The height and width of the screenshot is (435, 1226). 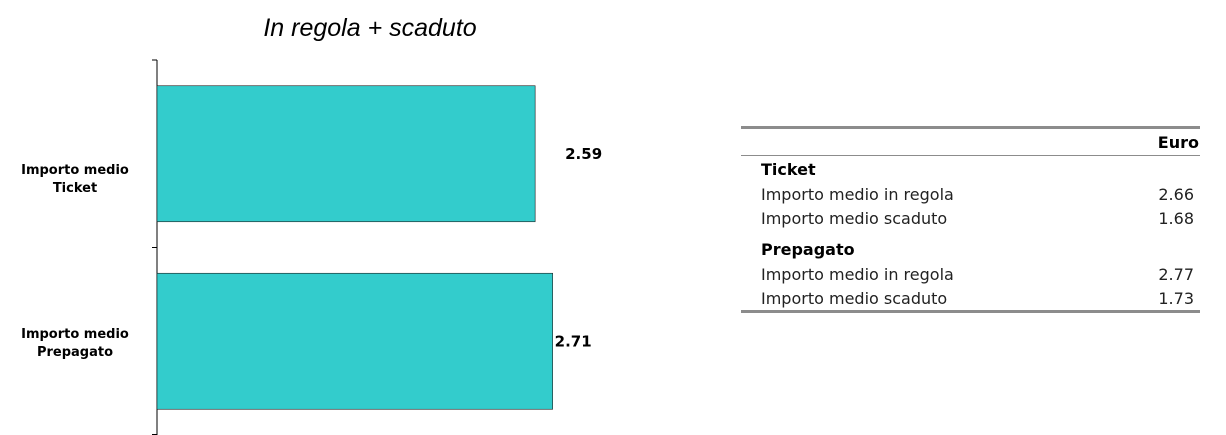 I want to click on section-title-prepagato: Prepagato, so click(x=970, y=249).